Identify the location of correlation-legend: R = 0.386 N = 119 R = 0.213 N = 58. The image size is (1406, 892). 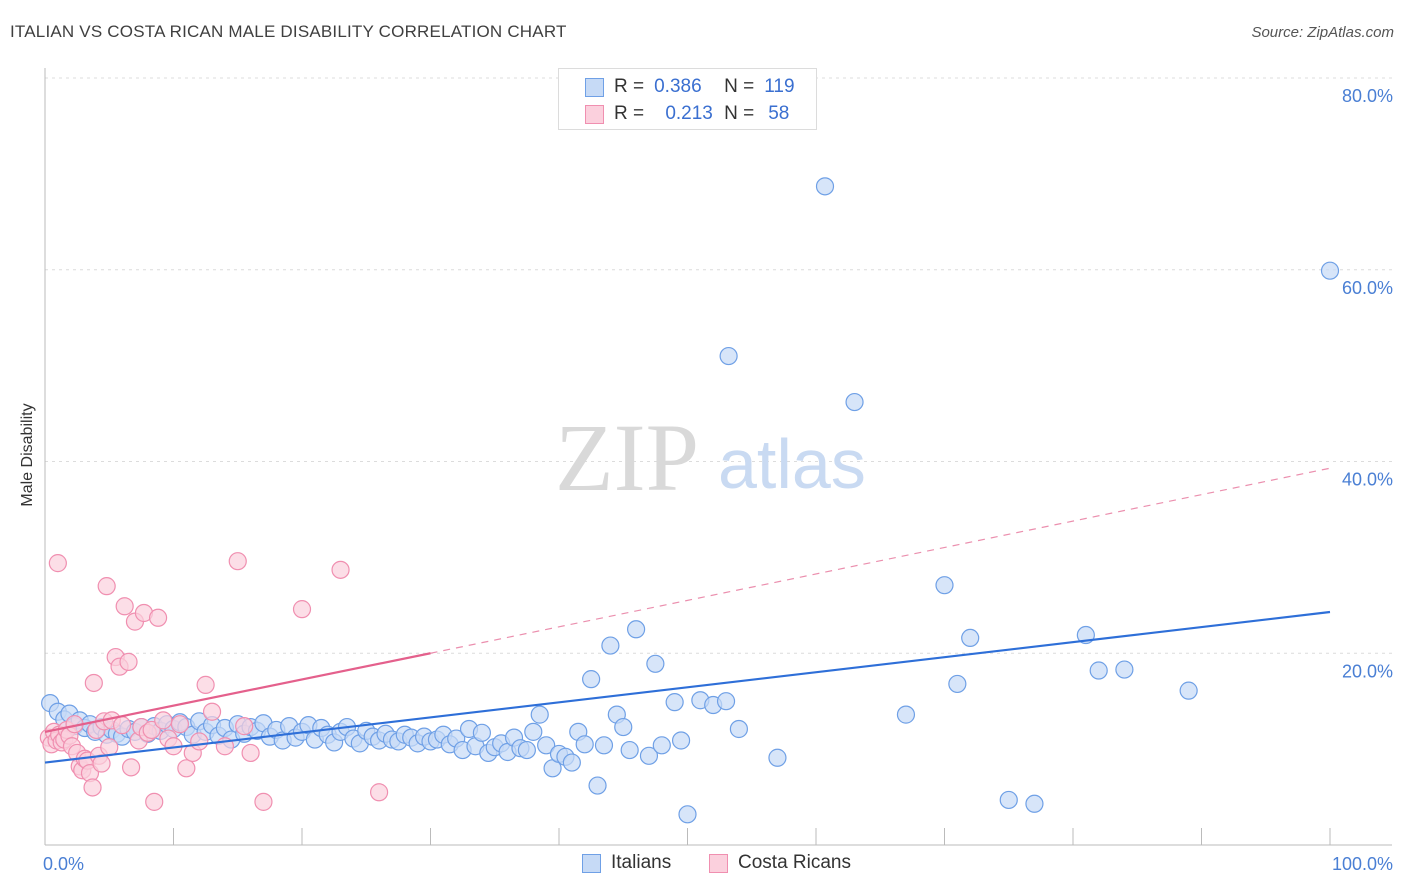
(687, 99).